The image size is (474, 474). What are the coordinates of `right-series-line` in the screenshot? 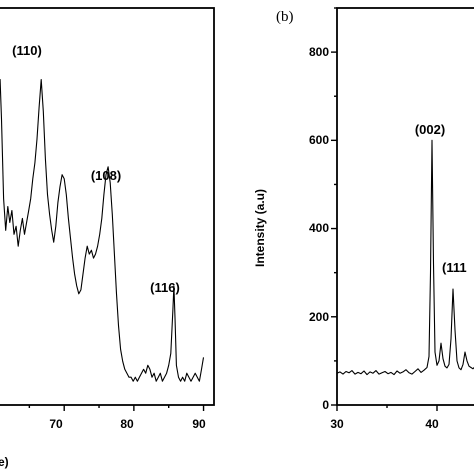 It's located at (405, 257).